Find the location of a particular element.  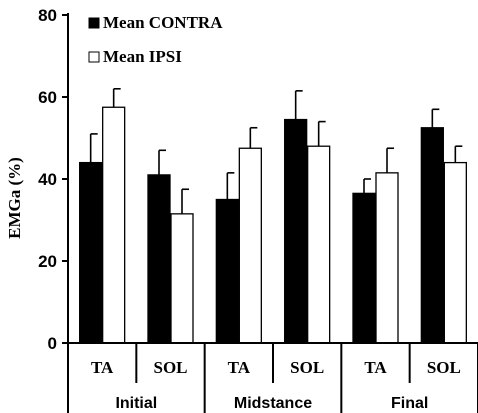

legend-swatch-contra is located at coordinates (94, 23).